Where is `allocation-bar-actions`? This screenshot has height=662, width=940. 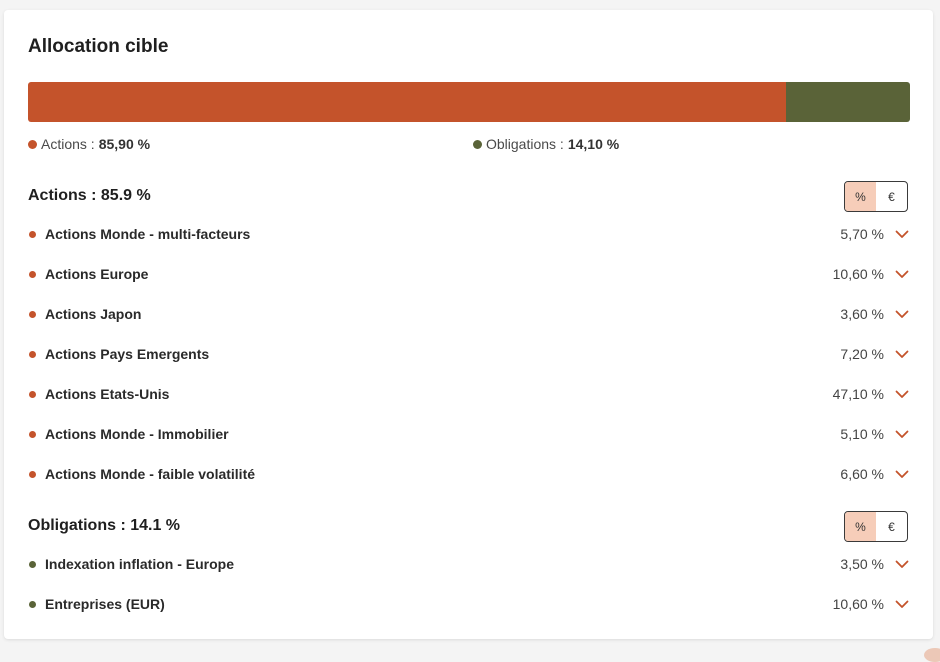
allocation-bar-actions is located at coordinates (407, 102).